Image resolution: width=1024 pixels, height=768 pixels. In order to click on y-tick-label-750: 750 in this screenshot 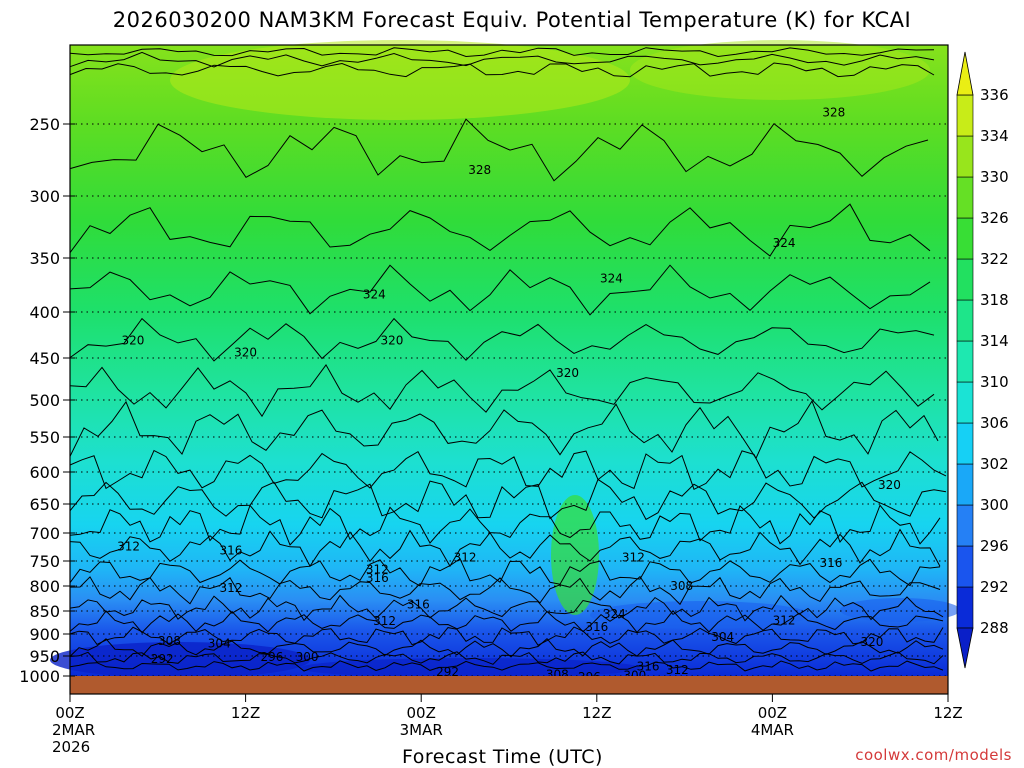, I will do `click(44, 561)`.